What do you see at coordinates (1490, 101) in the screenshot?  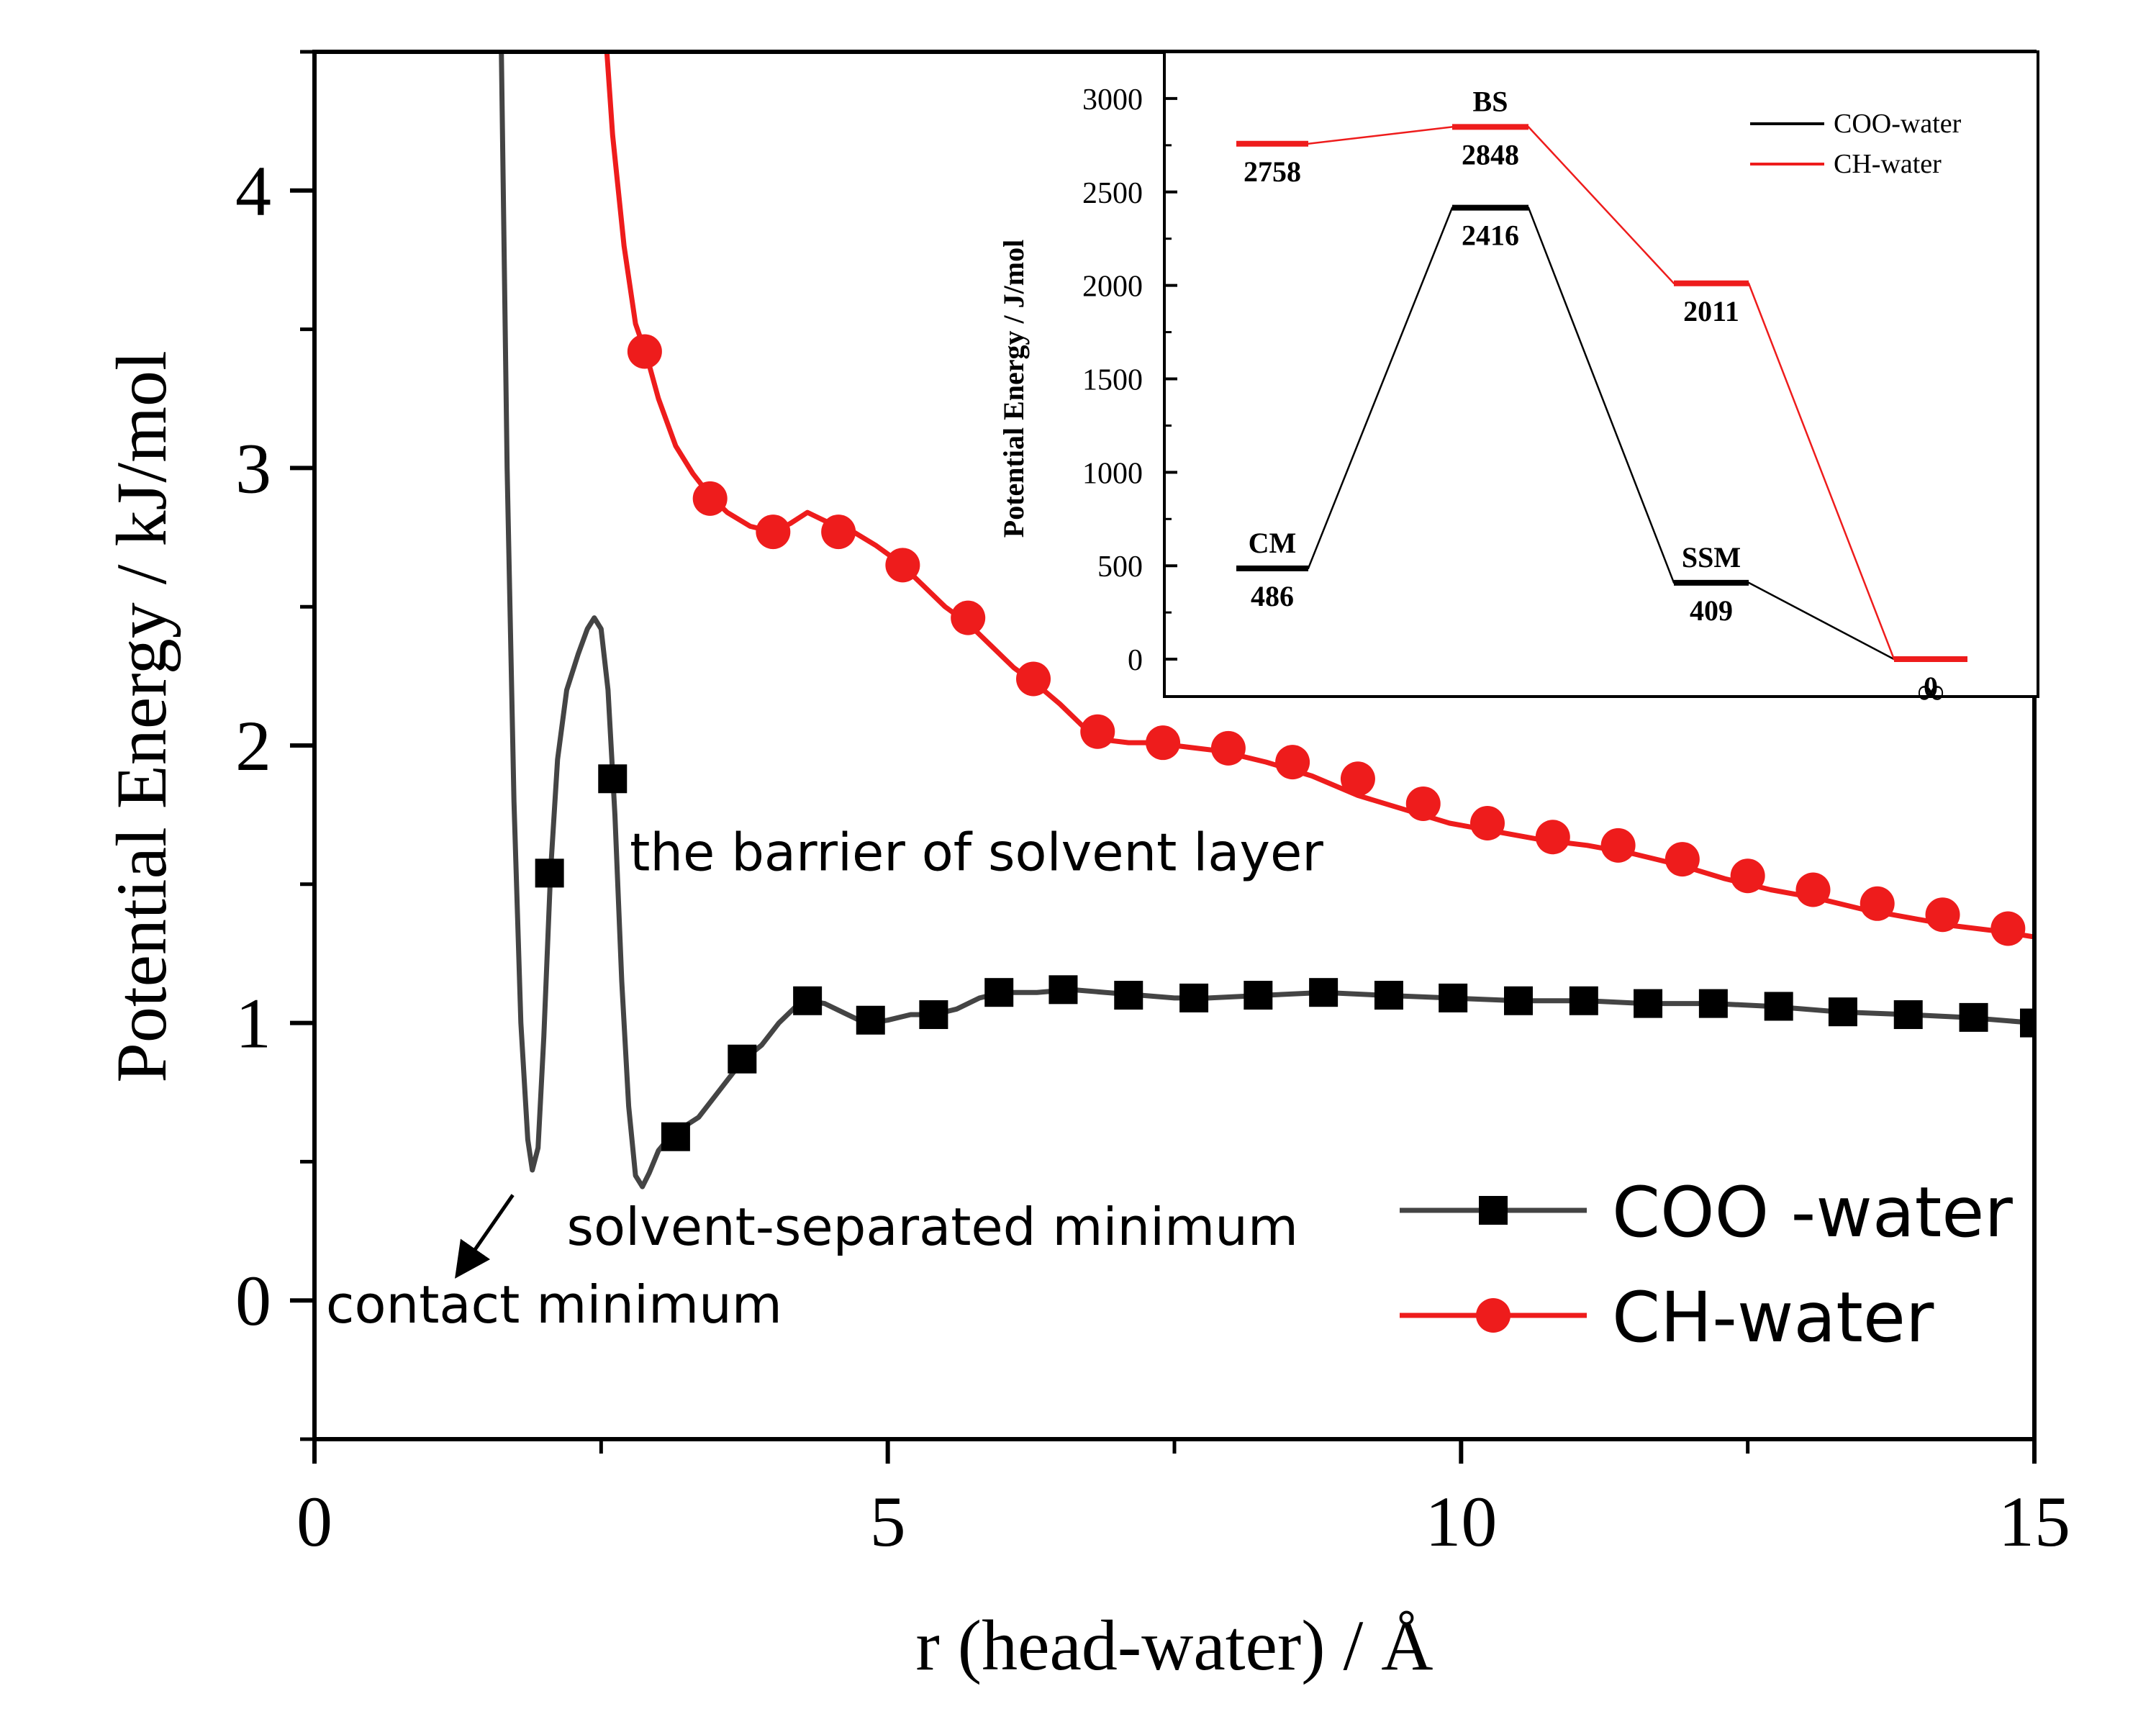 I see `inset-state-label: BS` at bounding box center [1490, 101].